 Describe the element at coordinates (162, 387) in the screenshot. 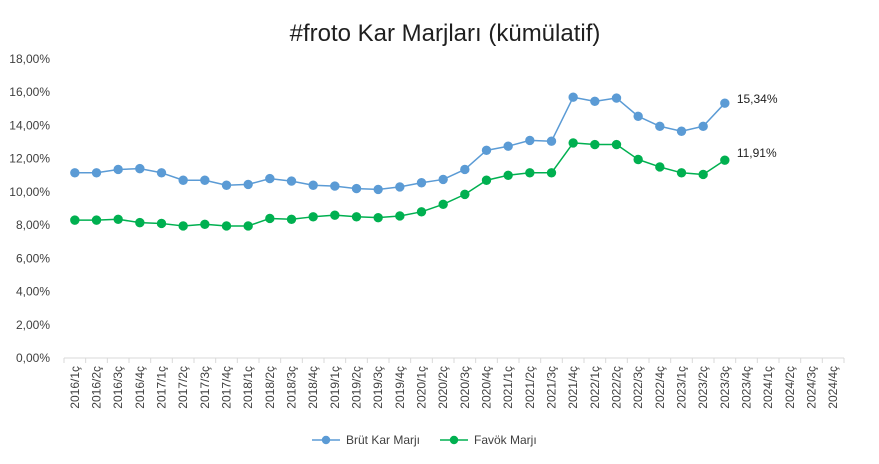

I see `x-tick-label: 2017/1ç` at that location.